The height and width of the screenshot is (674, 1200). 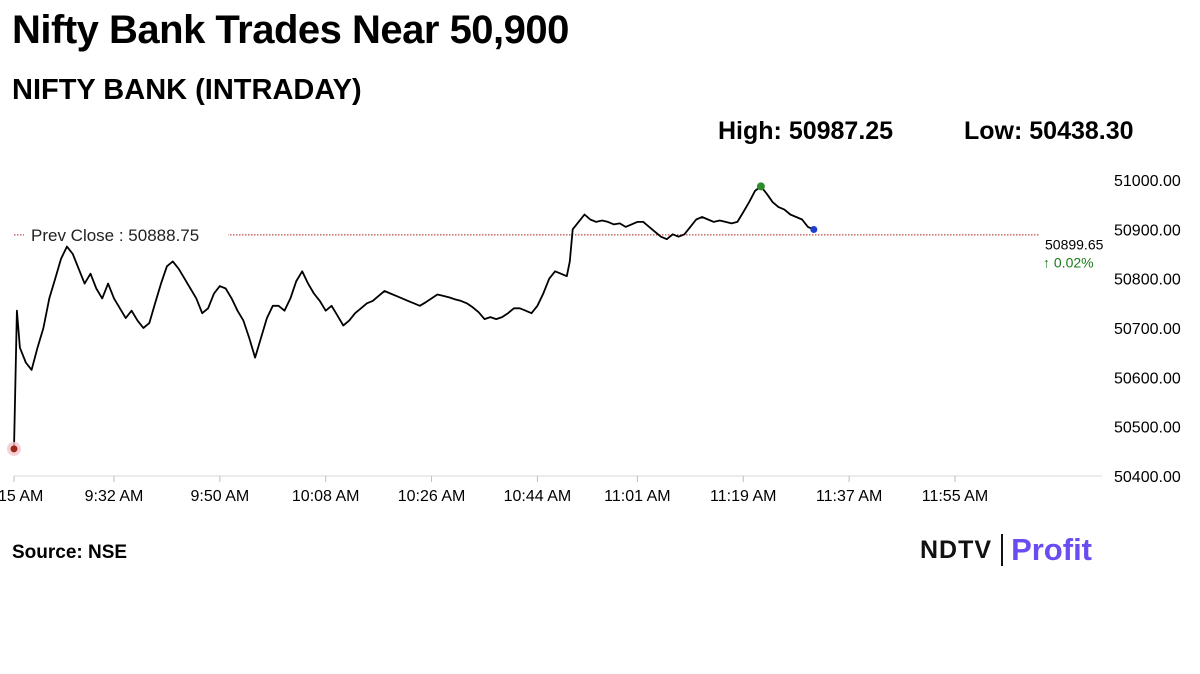 I want to click on y-tick-label: 50600.00, so click(x=1147, y=378).